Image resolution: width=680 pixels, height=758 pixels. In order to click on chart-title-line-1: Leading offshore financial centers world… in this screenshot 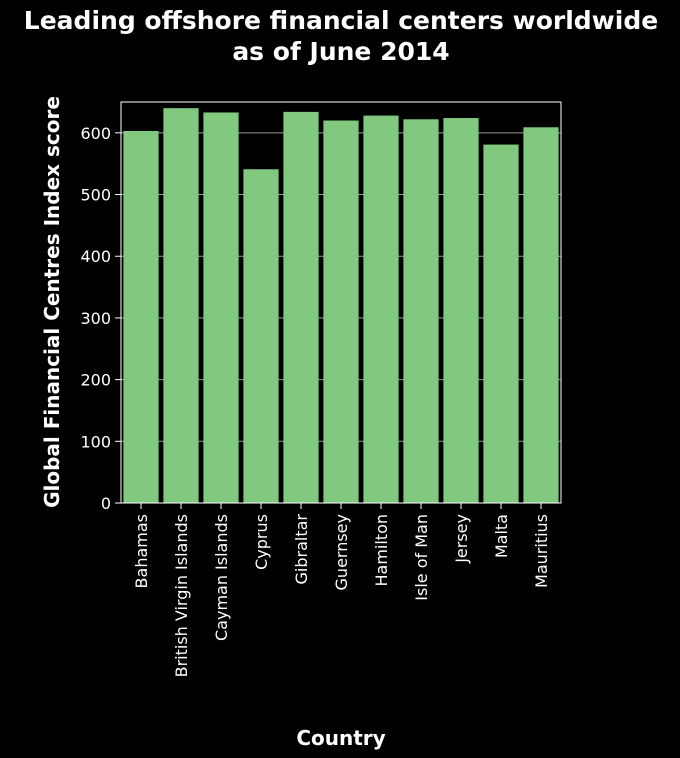, I will do `click(341, 20)`.